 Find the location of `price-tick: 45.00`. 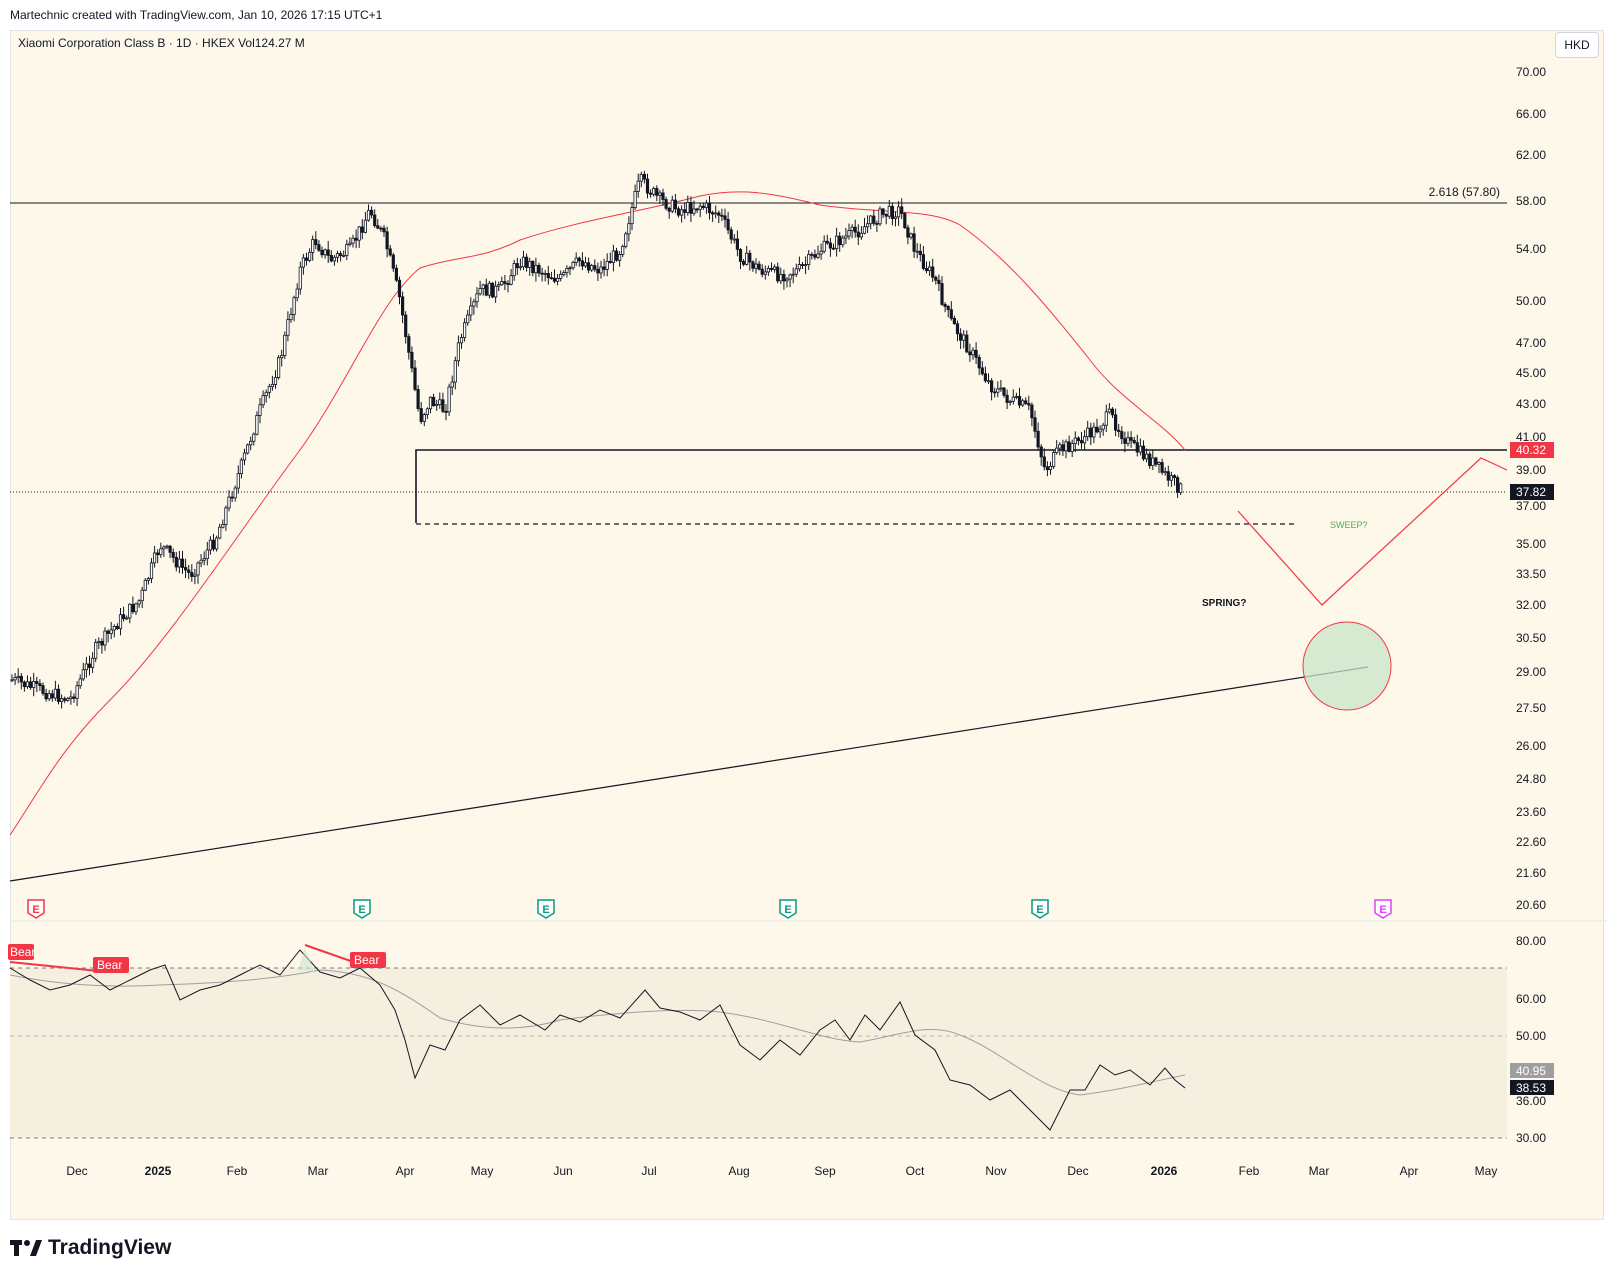

price-tick: 45.00 is located at coordinates (1531, 373).